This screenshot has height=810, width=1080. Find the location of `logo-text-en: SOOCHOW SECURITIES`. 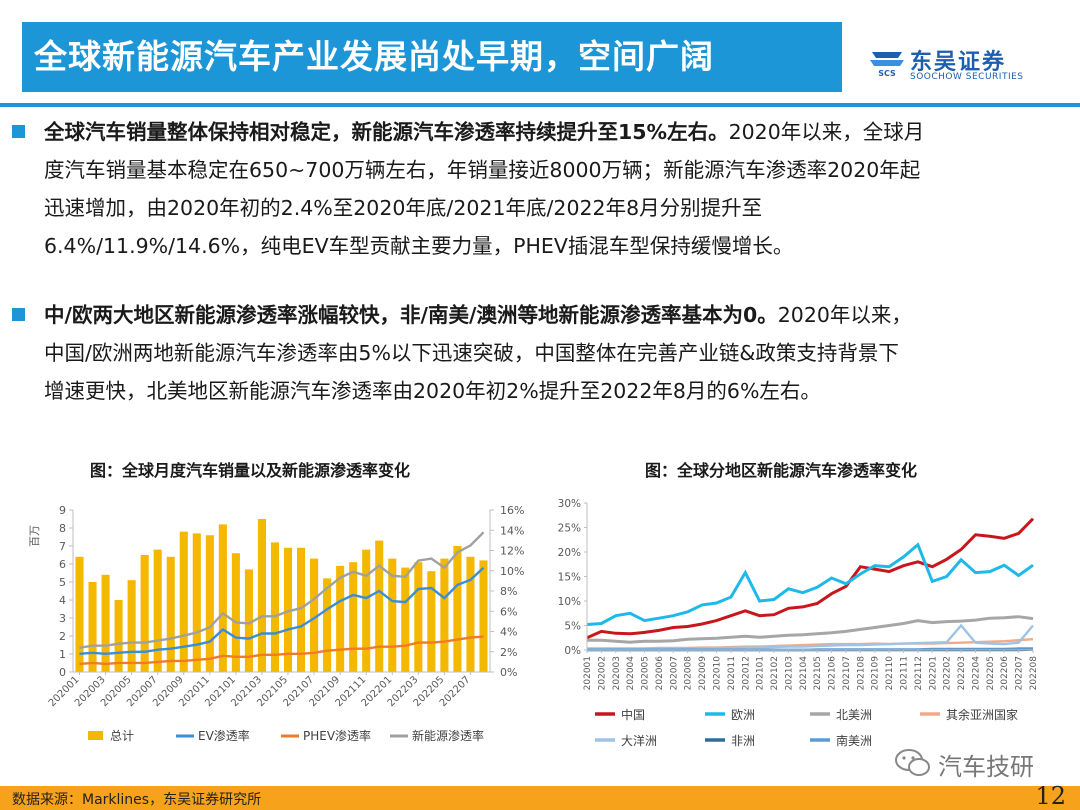

logo-text-en: SOOCHOW SECURITIES is located at coordinates (967, 77).